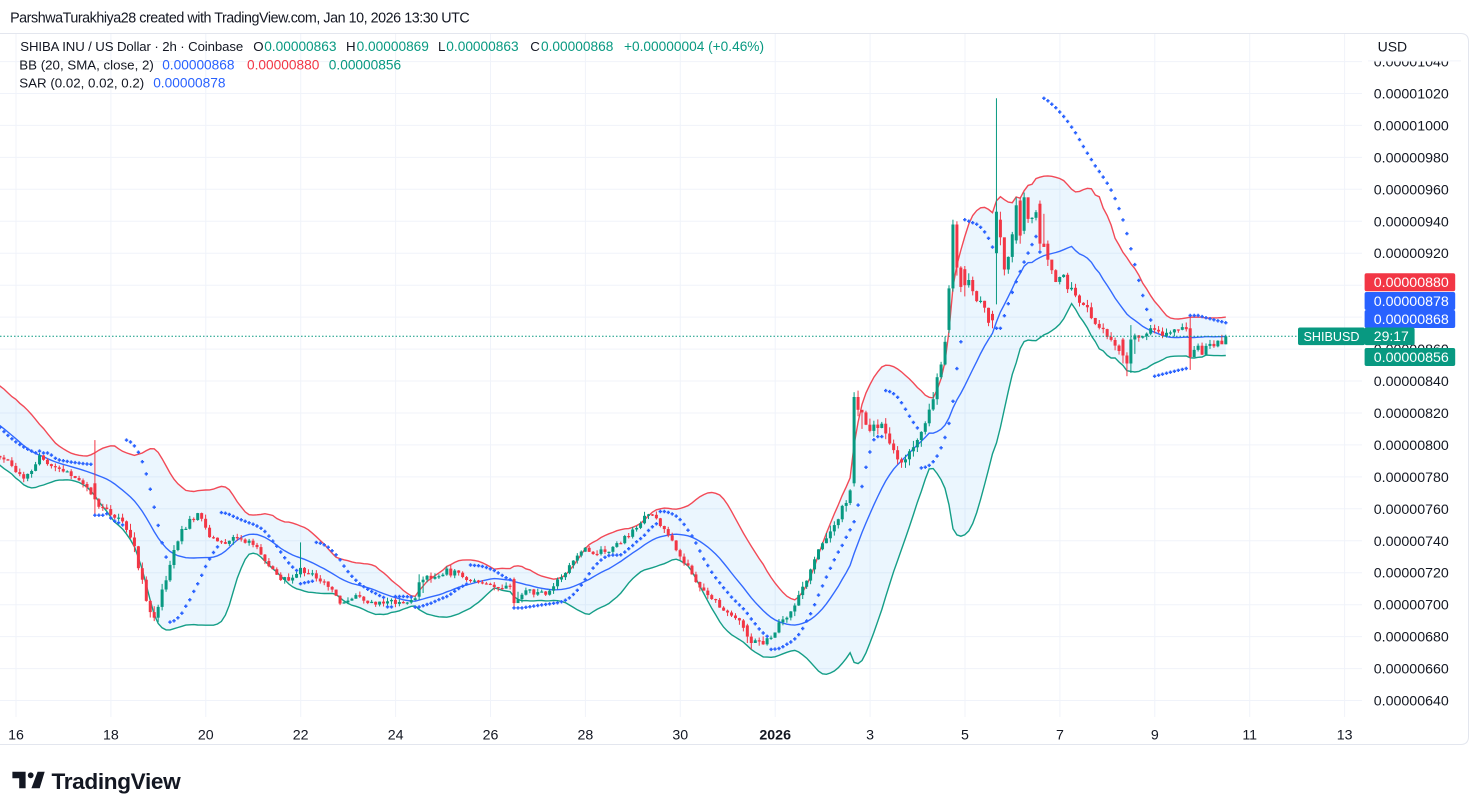 This screenshot has width=1479, height=812. Describe the element at coordinates (680, 735) in the screenshot. I see `svg-text: 30` at that location.